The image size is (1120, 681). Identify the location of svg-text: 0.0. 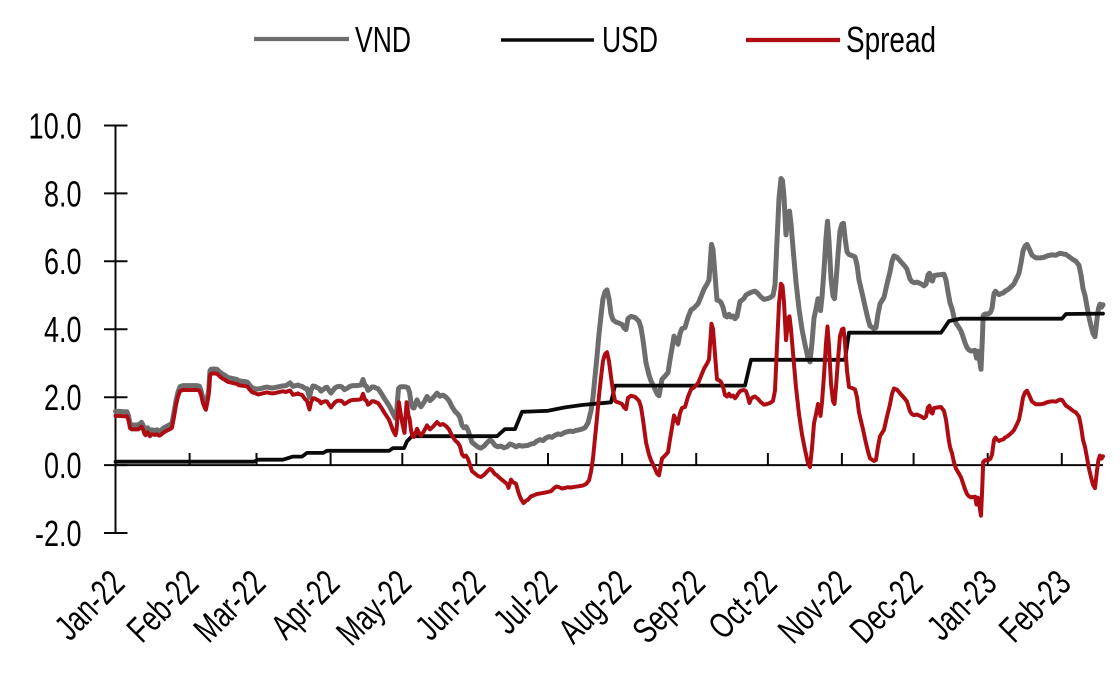
(63, 465).